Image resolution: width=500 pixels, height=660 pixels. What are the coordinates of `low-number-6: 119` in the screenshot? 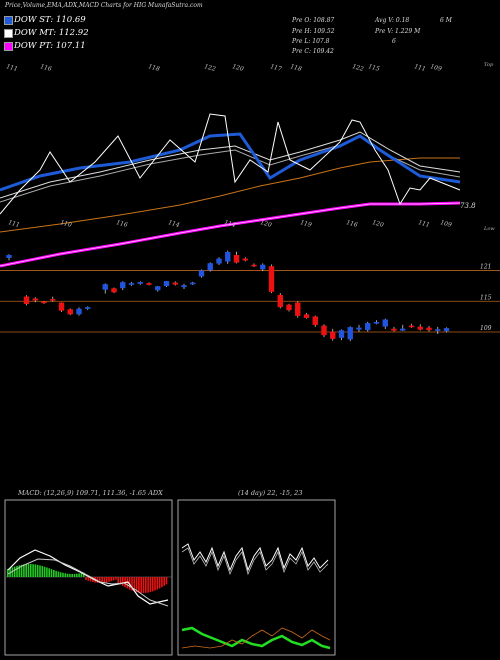 It's located at (305, 224).